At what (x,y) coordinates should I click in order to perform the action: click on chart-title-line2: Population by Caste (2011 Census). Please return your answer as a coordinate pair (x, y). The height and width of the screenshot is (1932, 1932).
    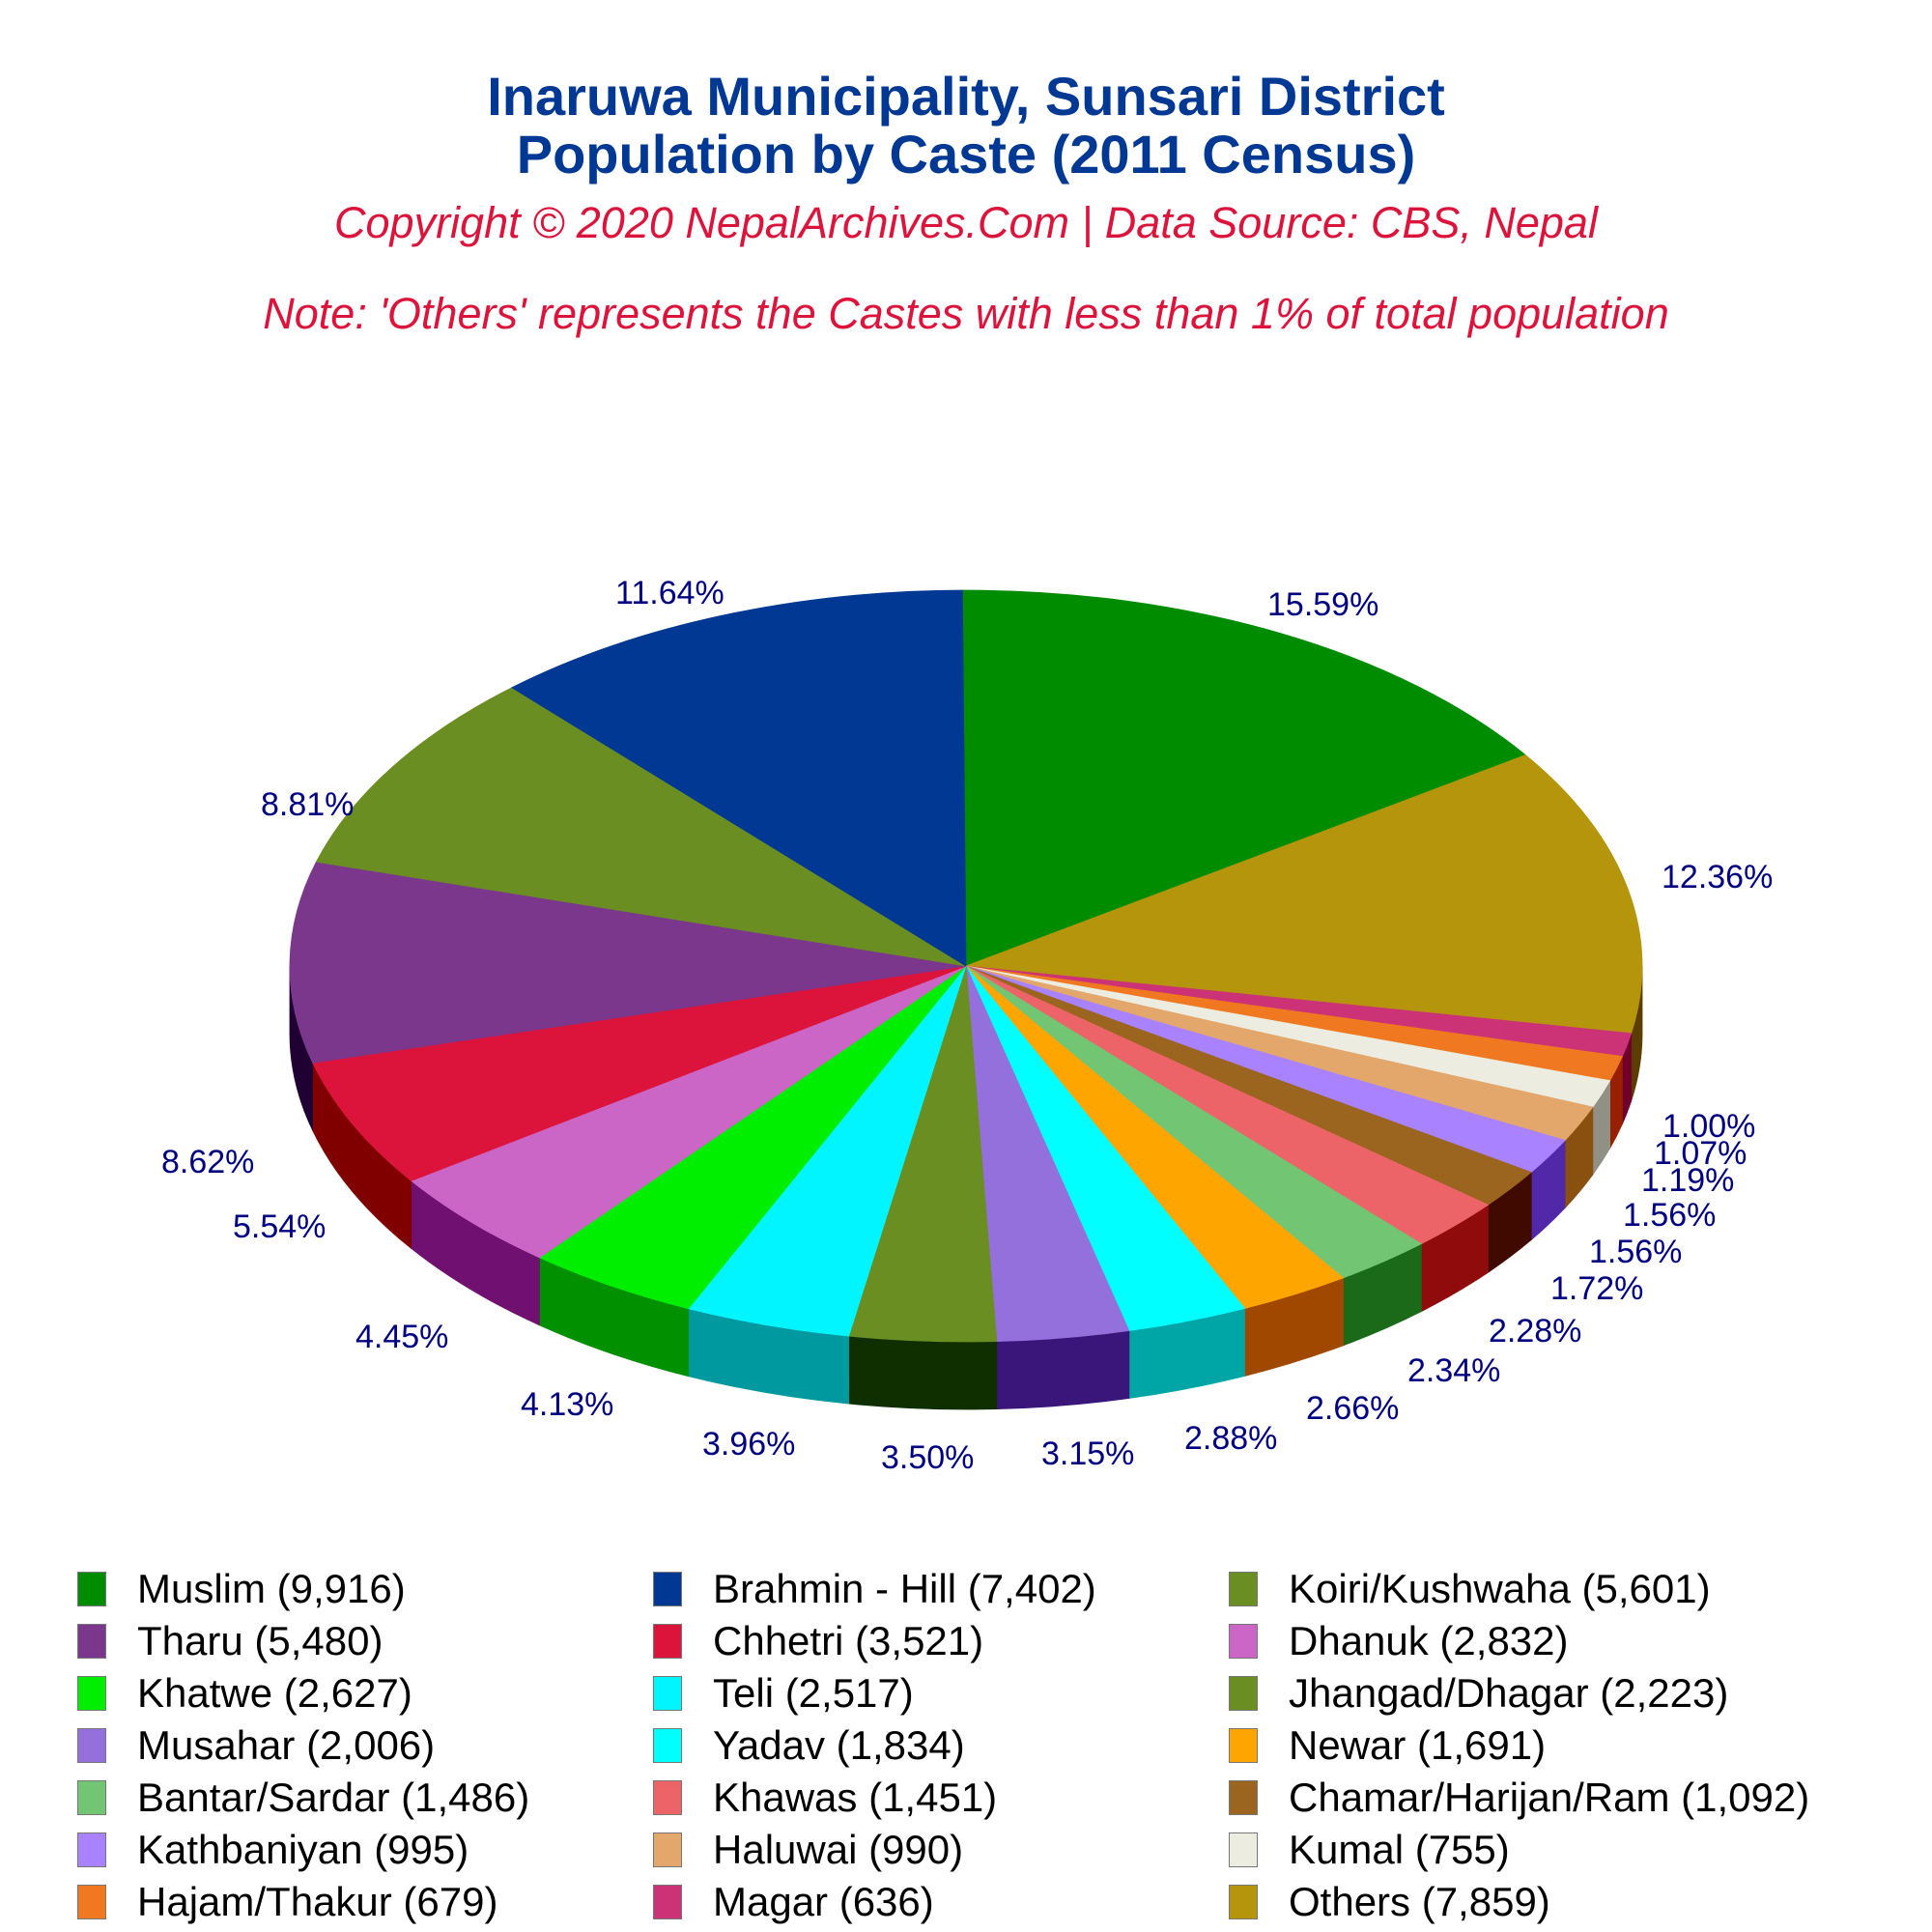
    Looking at the image, I should click on (966, 154).